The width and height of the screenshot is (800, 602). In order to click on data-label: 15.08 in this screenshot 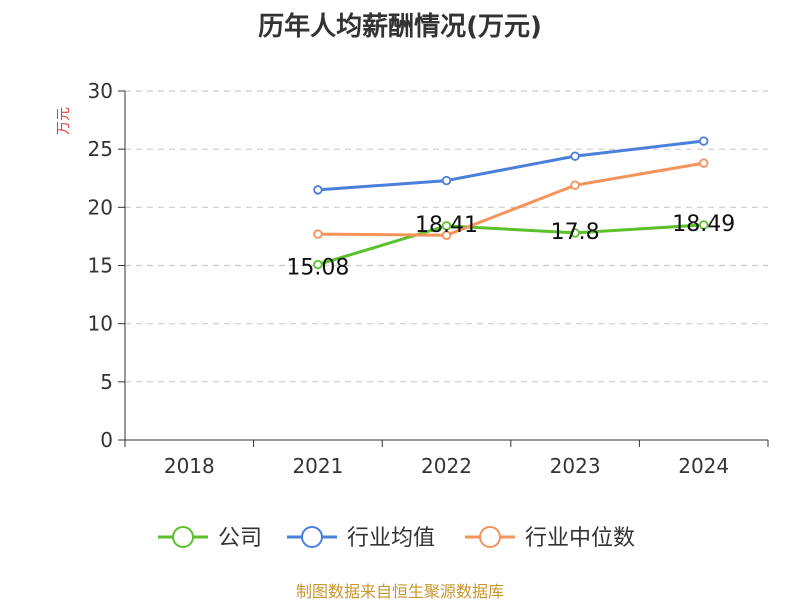, I will do `click(317, 268)`.